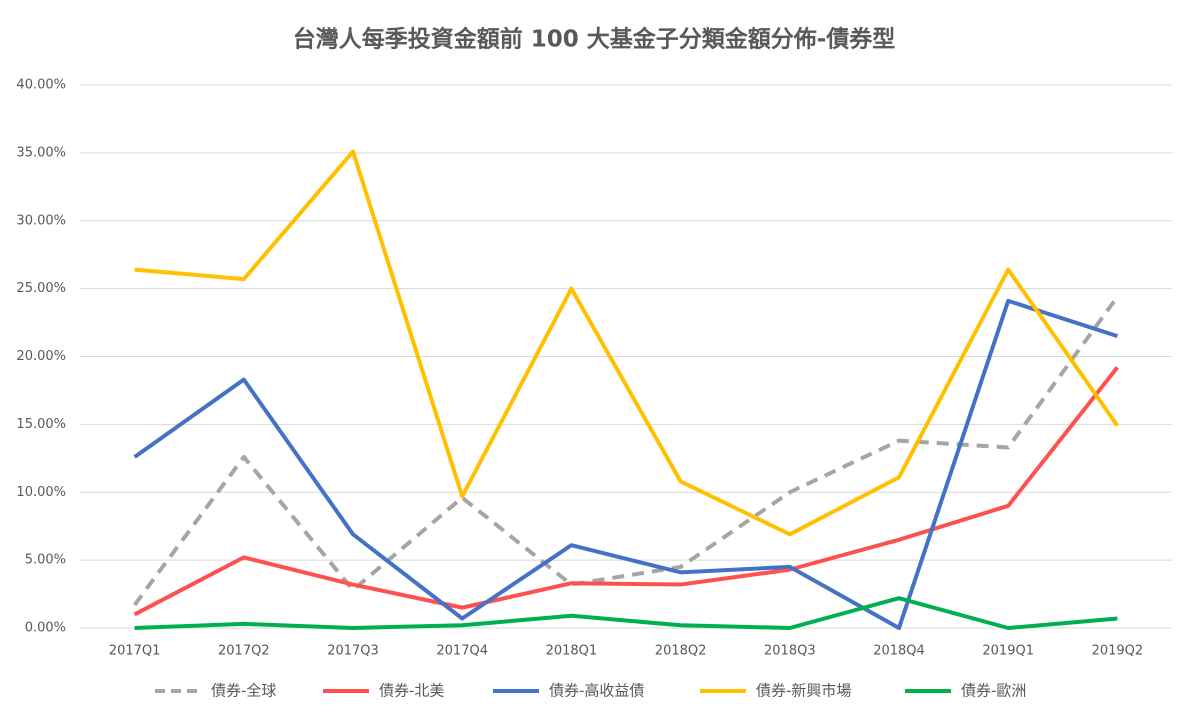  What do you see at coordinates (244, 651) in the screenshot?
I see `x-tick-label: 2017Q2` at bounding box center [244, 651].